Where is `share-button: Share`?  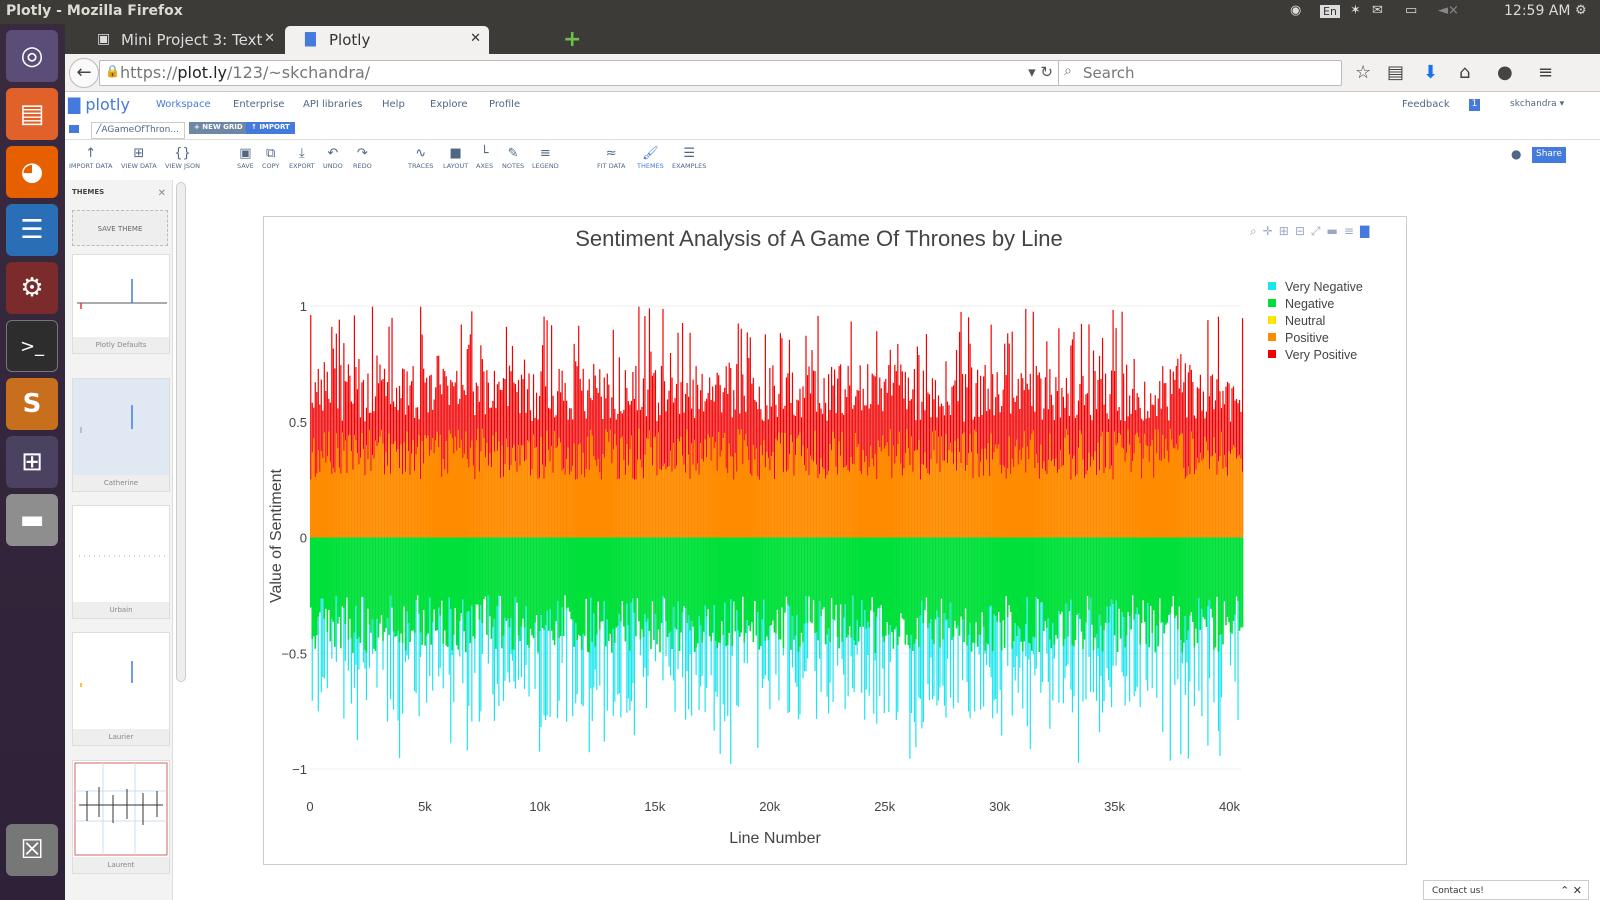
share-button: Share is located at coordinates (1549, 155).